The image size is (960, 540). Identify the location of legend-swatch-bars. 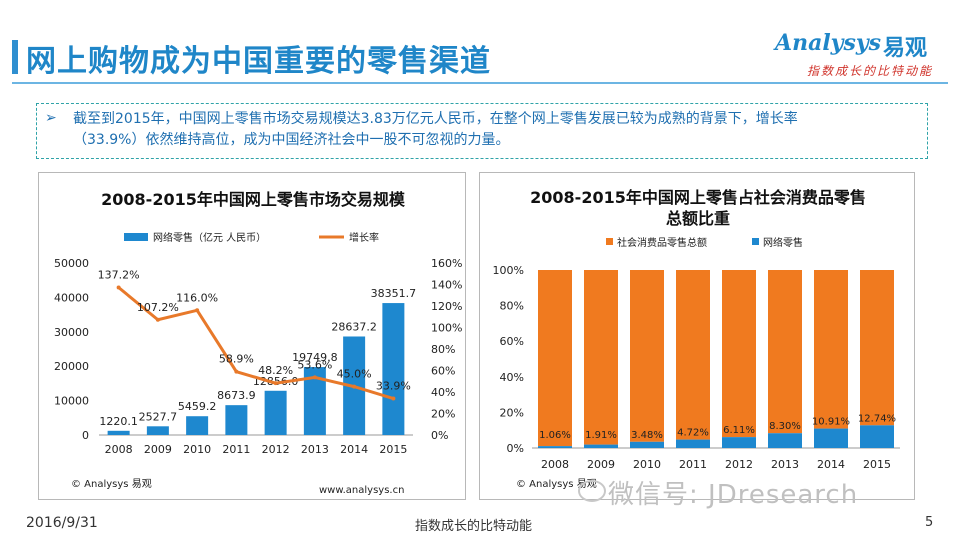
(136, 237).